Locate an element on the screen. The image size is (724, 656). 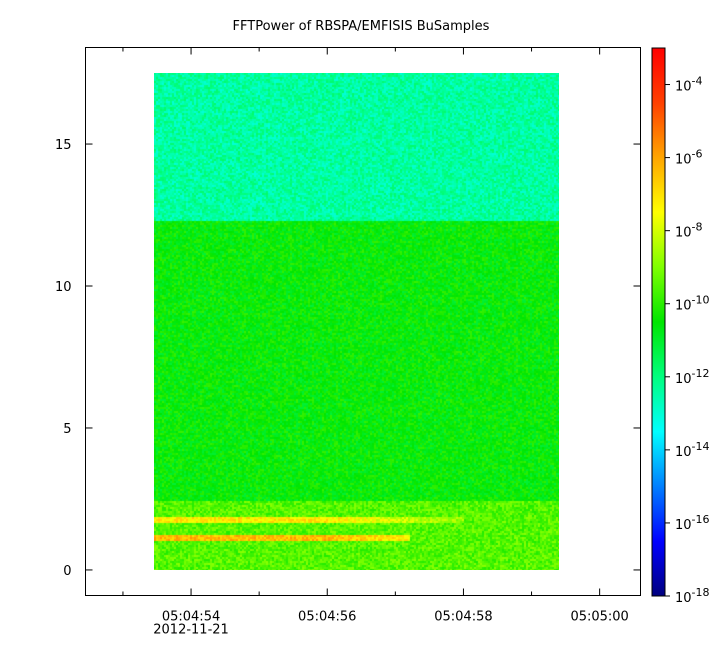
colorbar-tick-label: 10⁻¹² is located at coordinates (692, 377).